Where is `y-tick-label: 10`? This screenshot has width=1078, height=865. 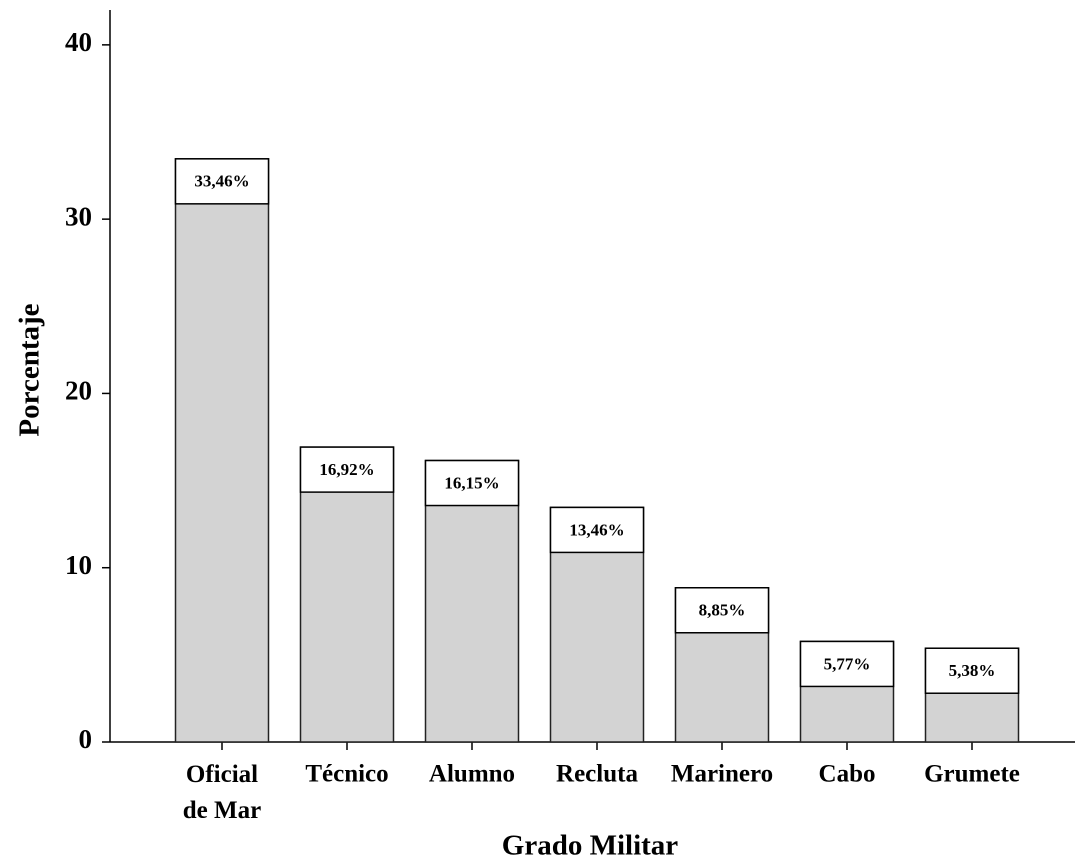 y-tick-label: 10 is located at coordinates (78, 565).